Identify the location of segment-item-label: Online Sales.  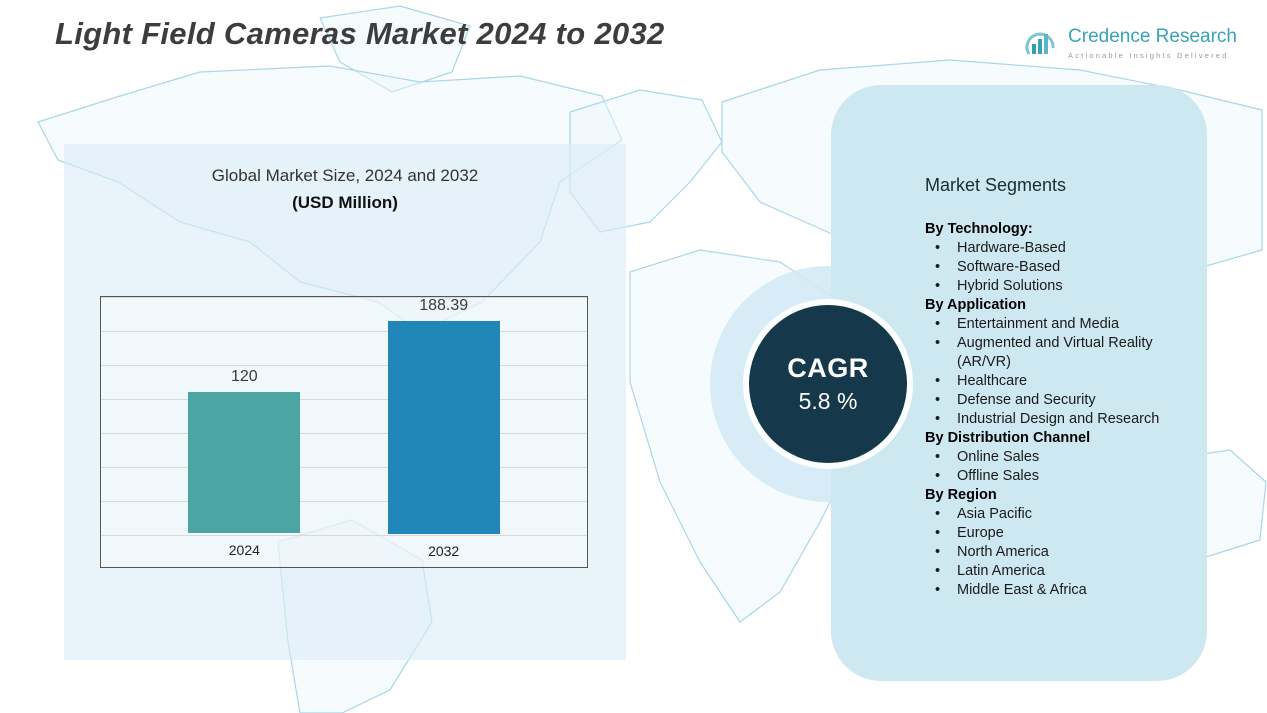
(998, 457).